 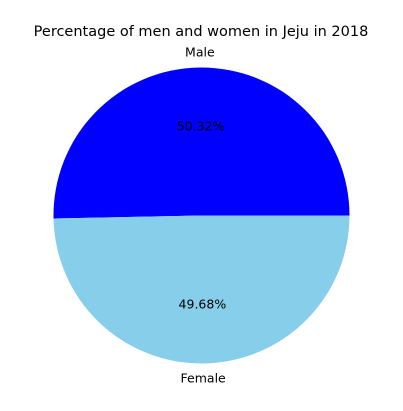 What do you see at coordinates (200, 52) in the screenshot?
I see `category-label-male: Male` at bounding box center [200, 52].